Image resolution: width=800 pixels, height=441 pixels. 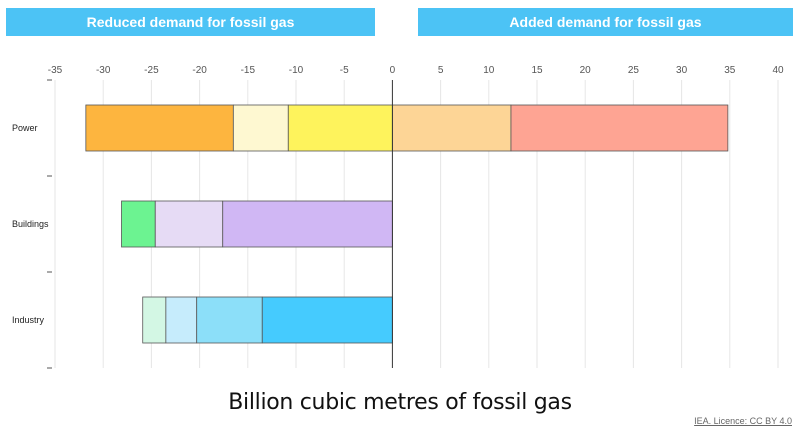 What do you see at coordinates (730, 70) in the screenshot?
I see `x-tick-label: 35` at bounding box center [730, 70].